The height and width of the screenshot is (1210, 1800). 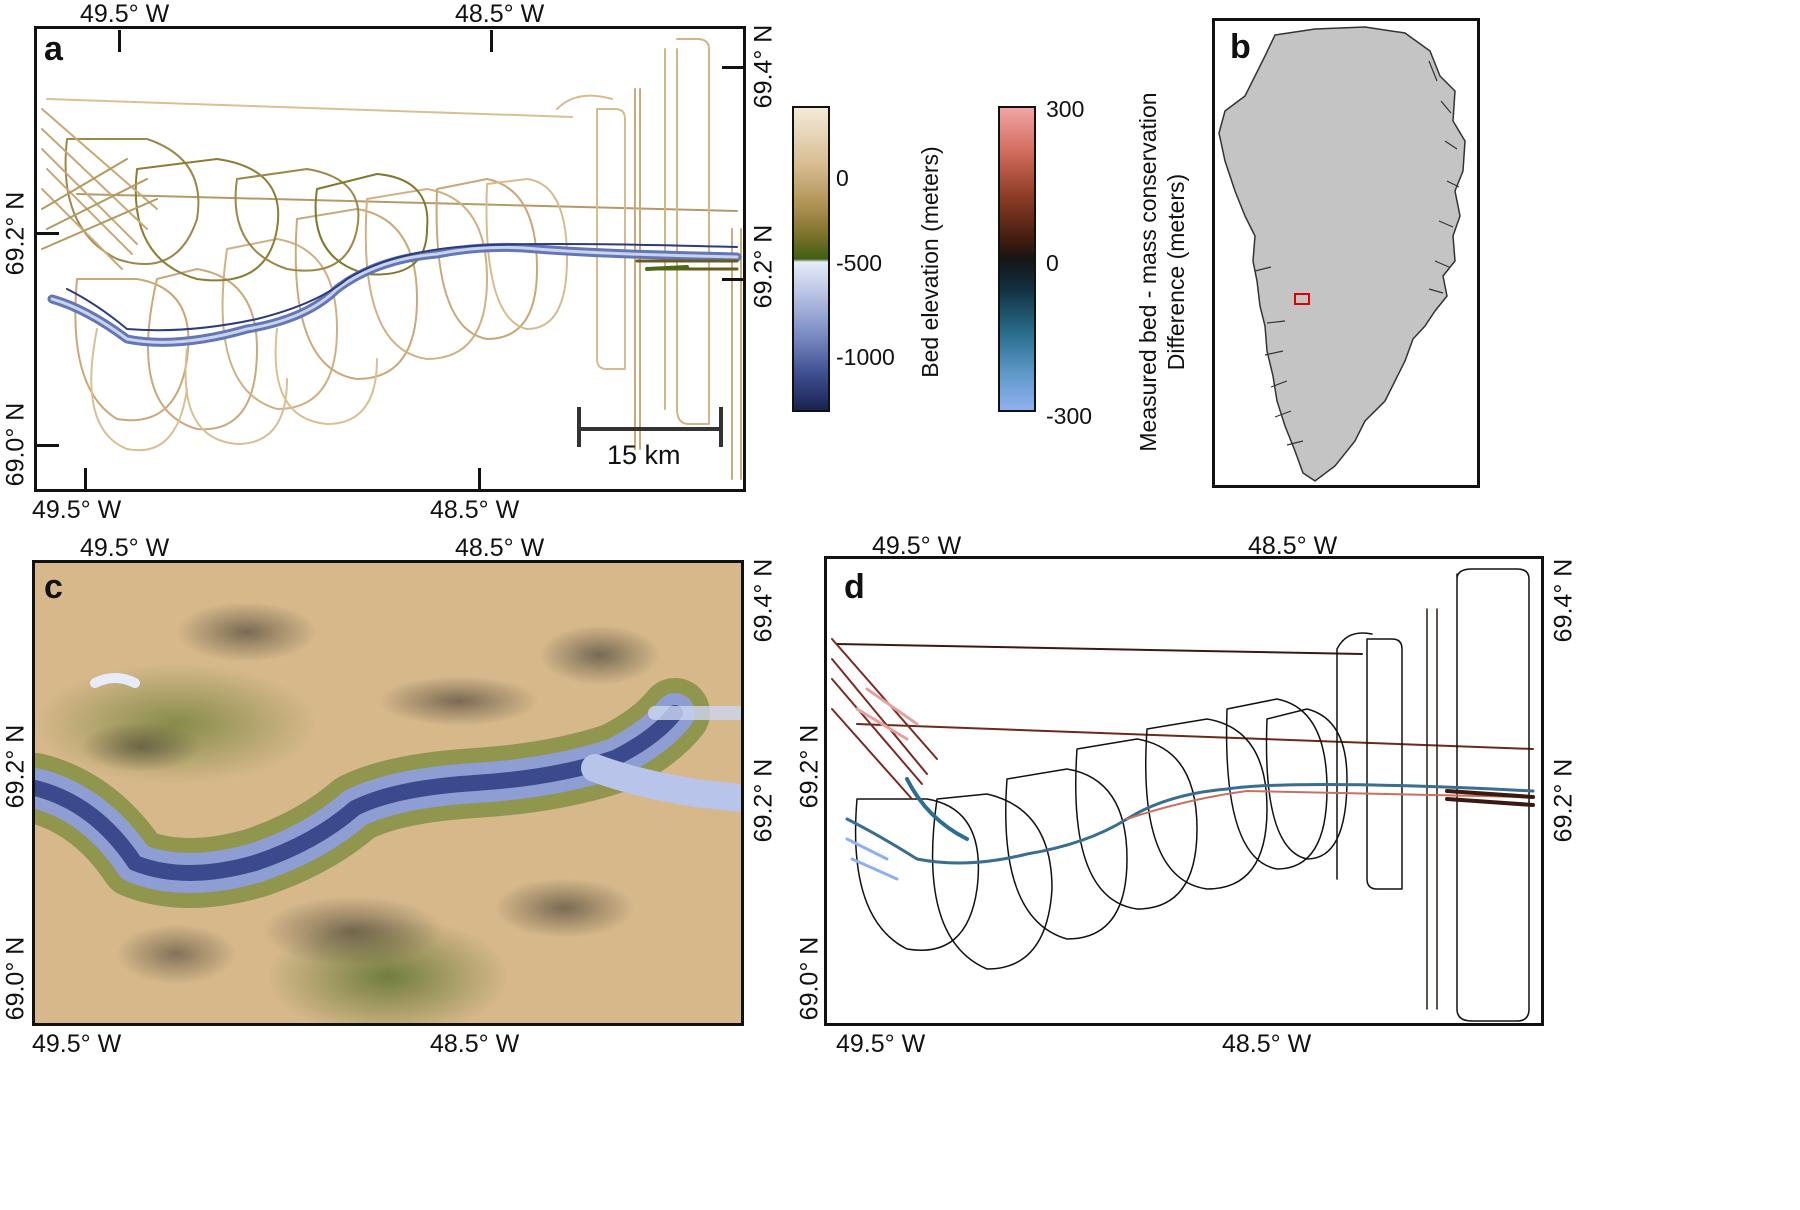 I want to click on panel-b-greenland-locator, so click(x=1346, y=253).